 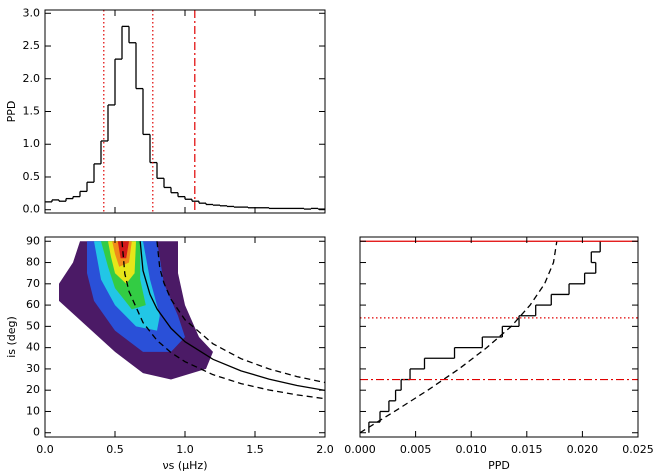 What do you see at coordinates (32, 12) in the screenshot?
I see `y-tick-label: 3.0` at bounding box center [32, 12].